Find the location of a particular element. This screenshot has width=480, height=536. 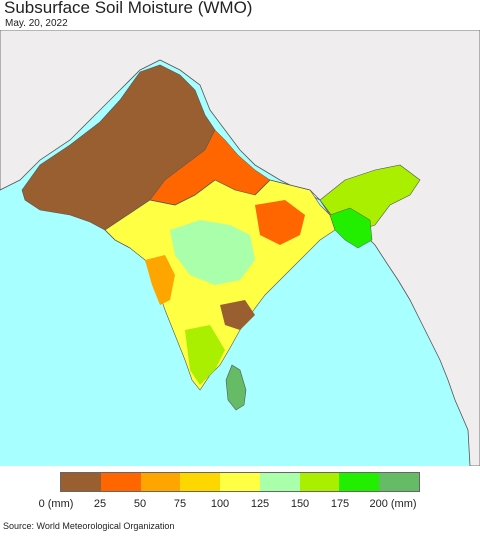

map-title: Subsurface Soil Moisture (WMO) is located at coordinates (128, 8).